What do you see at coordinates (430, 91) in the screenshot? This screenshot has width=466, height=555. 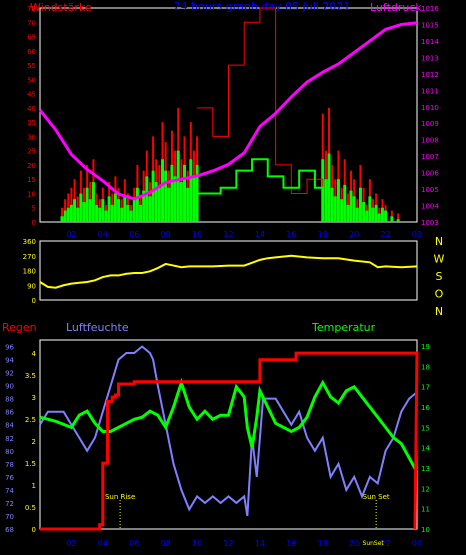 I see `pressure-tick-label: 1011` at bounding box center [430, 91].